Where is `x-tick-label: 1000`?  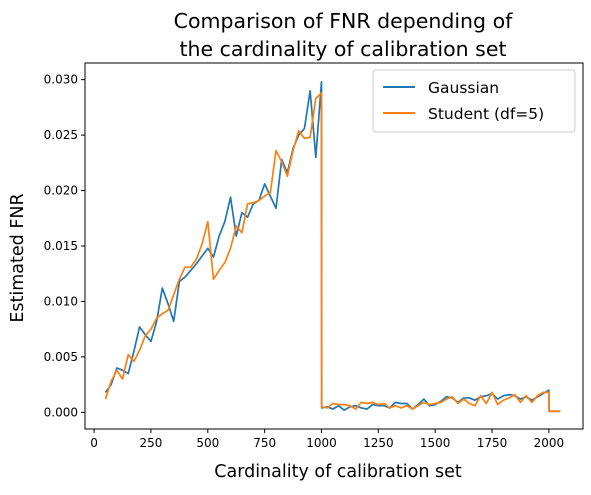
x-tick-label: 1000 is located at coordinates (321, 443).